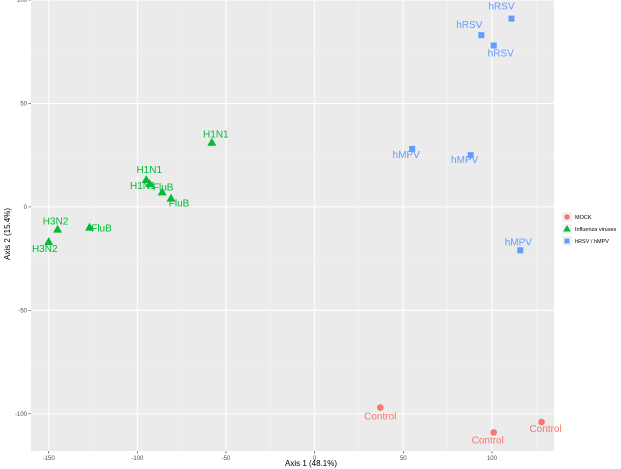  Describe the element at coordinates (492, 459) in the screenshot. I see `x-tick-label: 100` at that location.